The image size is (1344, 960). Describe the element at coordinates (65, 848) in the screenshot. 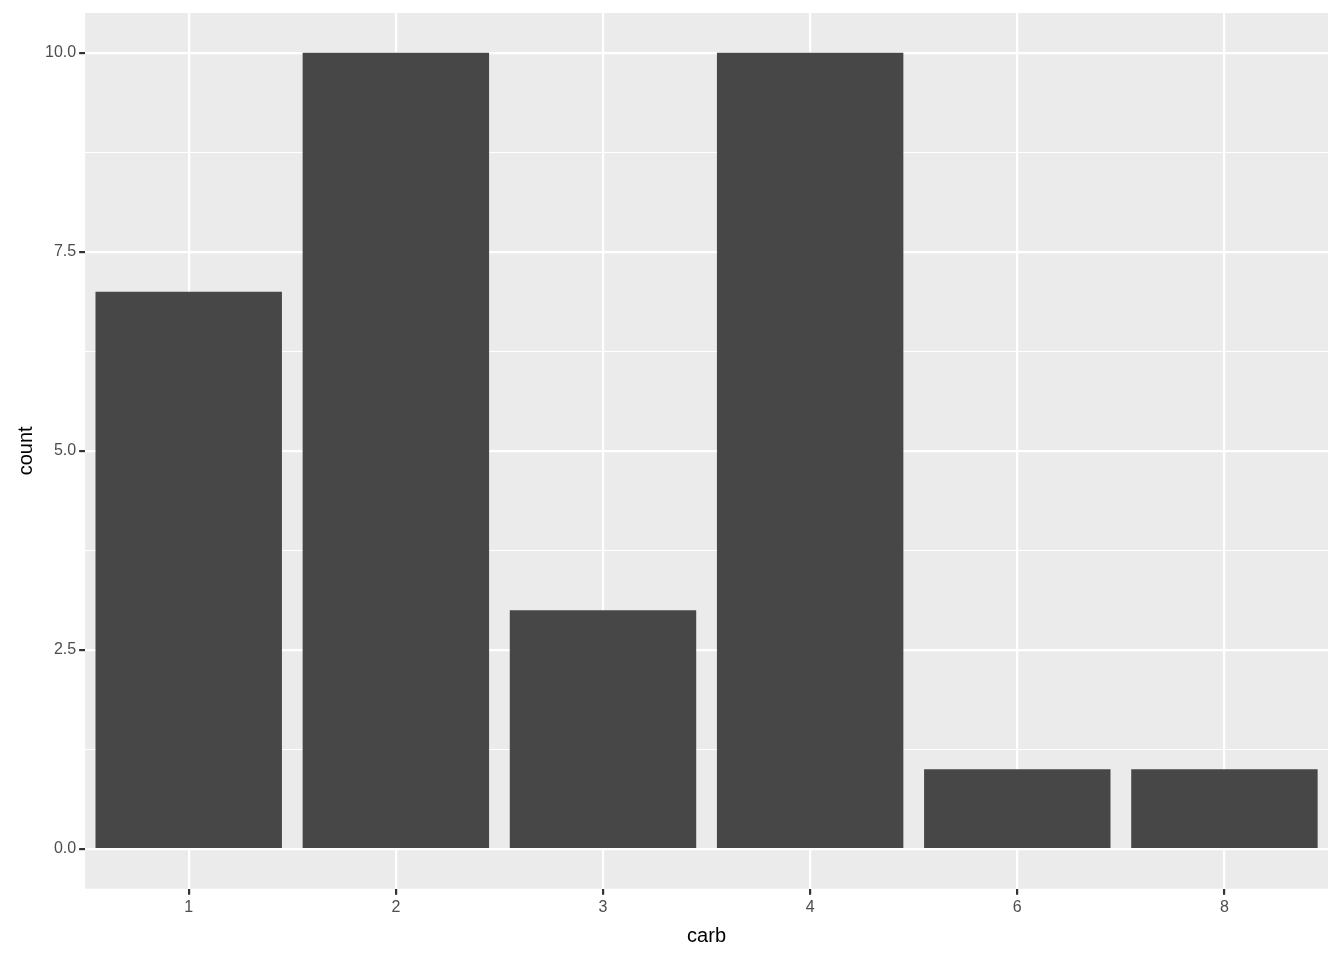

I see `y-tick-label: 0.0` at that location.